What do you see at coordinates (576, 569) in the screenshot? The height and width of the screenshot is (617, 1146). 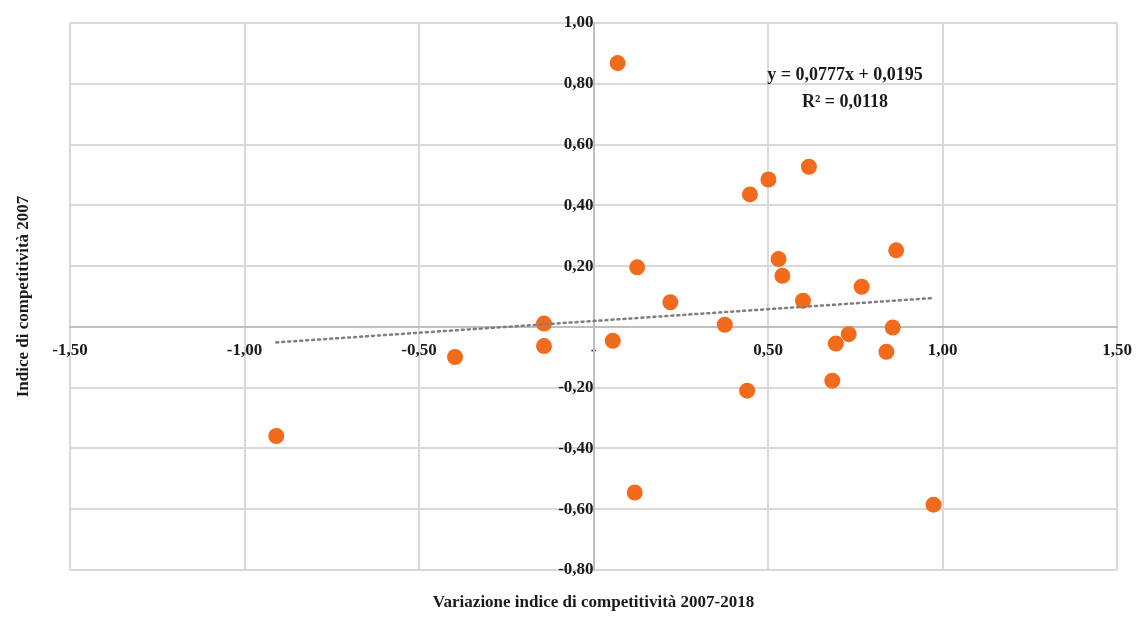 I see `y-tick-label: -0,80` at bounding box center [576, 569].